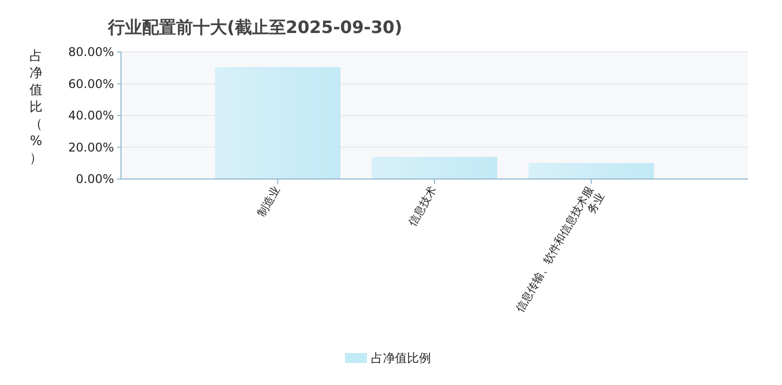  Describe the element at coordinates (401, 358) in the screenshot. I see `legend-label: 占净值比例` at that location.